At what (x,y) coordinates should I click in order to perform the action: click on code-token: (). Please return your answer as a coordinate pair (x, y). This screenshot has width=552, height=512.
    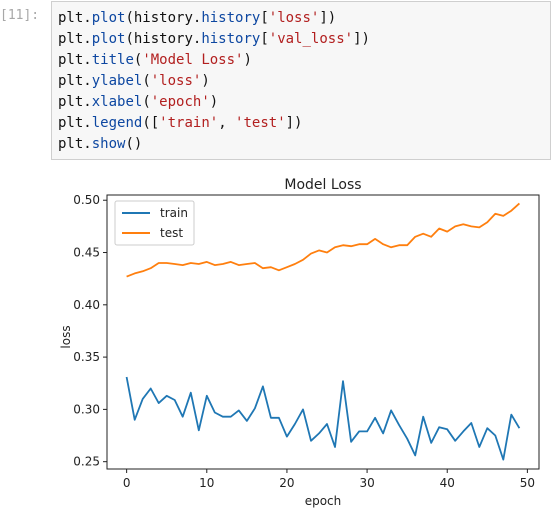
    Looking at the image, I should click on (134, 144).